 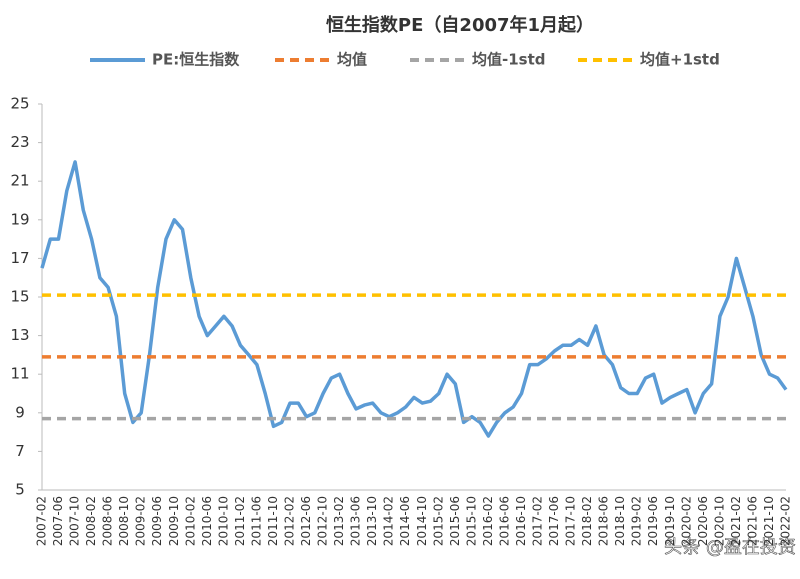 What do you see at coordinates (786, 521) in the screenshot?
I see `x-tick-label: 2022-02` at bounding box center [786, 521].